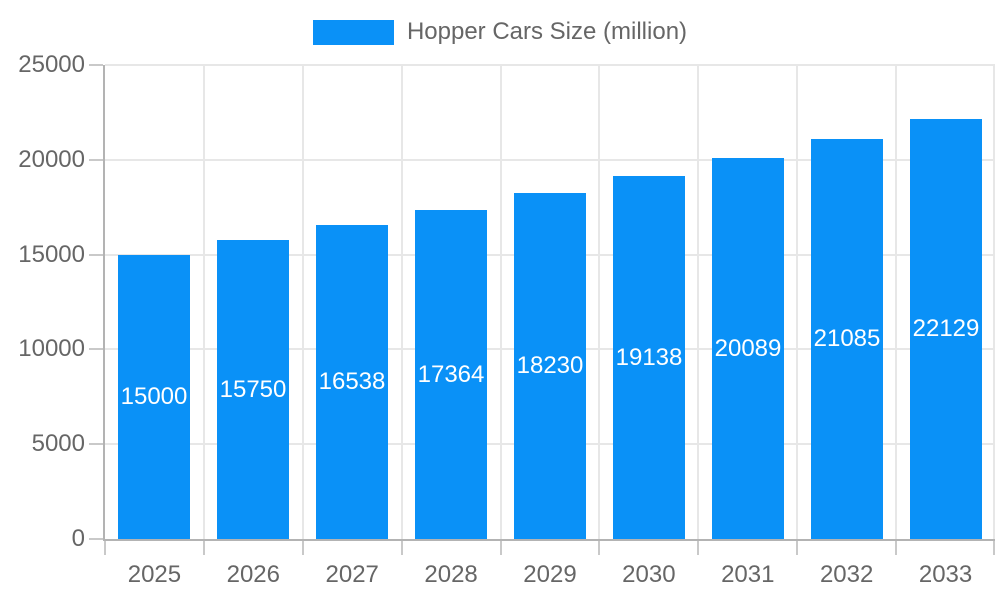 The image size is (1000, 600). I want to click on y-axis-tick-label: 5000, so click(58, 444).